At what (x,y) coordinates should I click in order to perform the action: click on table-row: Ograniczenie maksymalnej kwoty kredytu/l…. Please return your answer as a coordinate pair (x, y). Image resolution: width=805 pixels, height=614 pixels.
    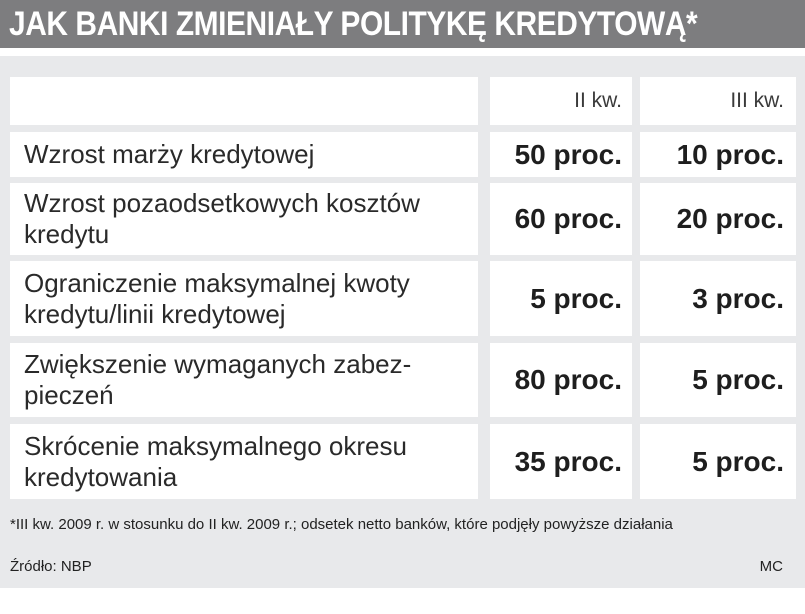
    Looking at the image, I should click on (403, 298).